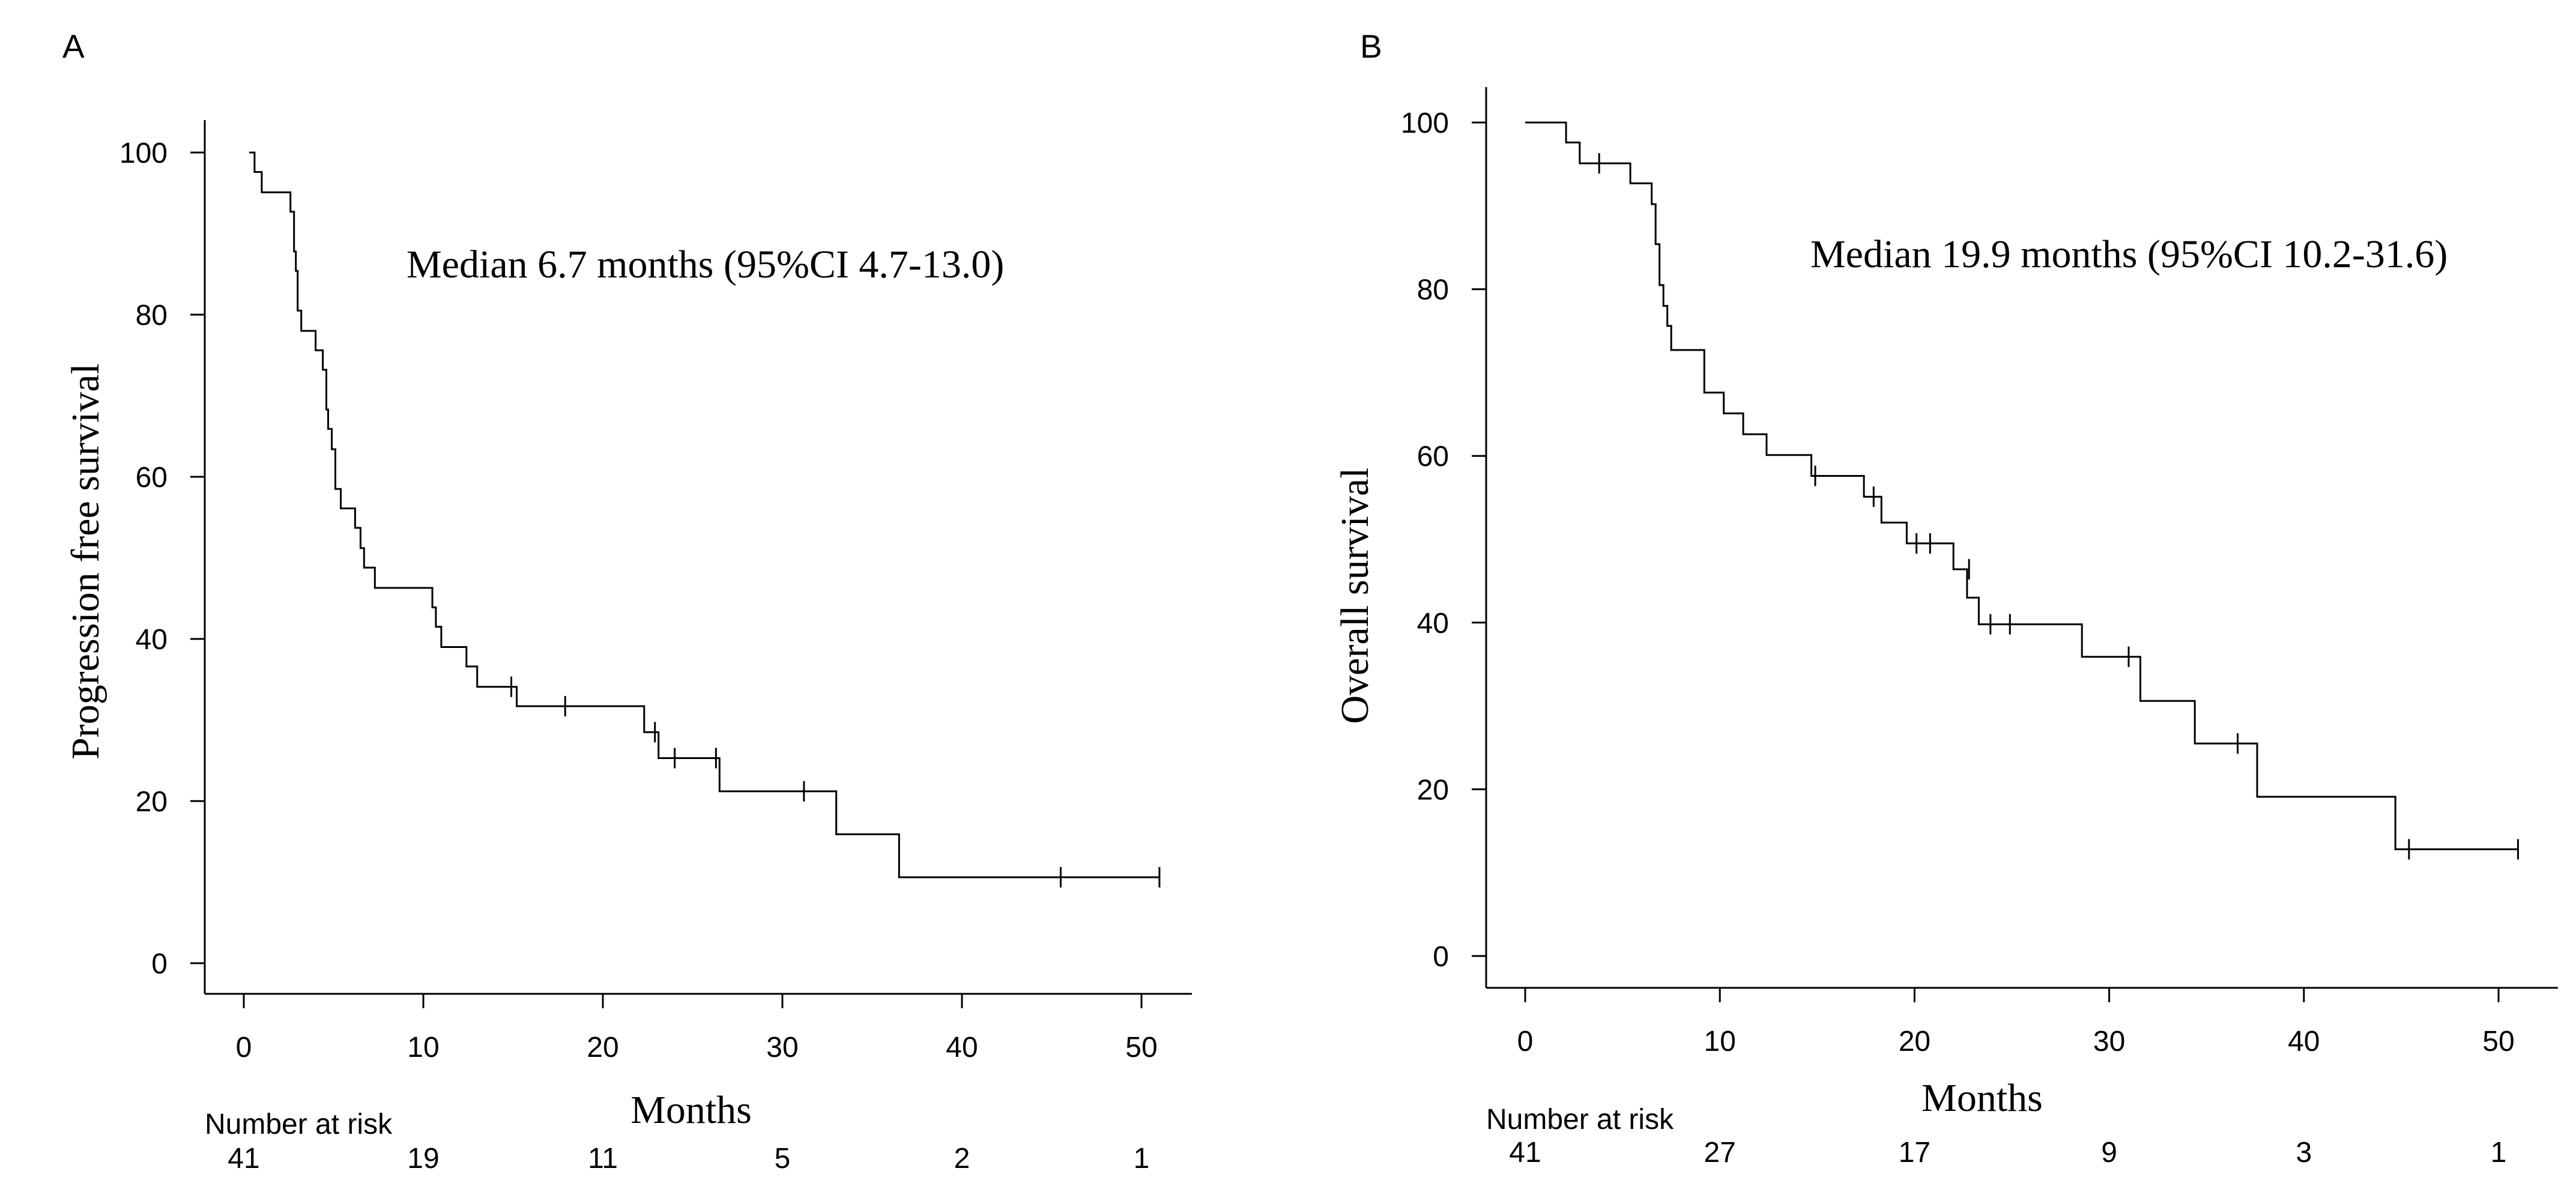 The height and width of the screenshot is (1198, 2576). What do you see at coordinates (1982, 1098) in the screenshot?
I see `x-axis-label-b: Months` at bounding box center [1982, 1098].